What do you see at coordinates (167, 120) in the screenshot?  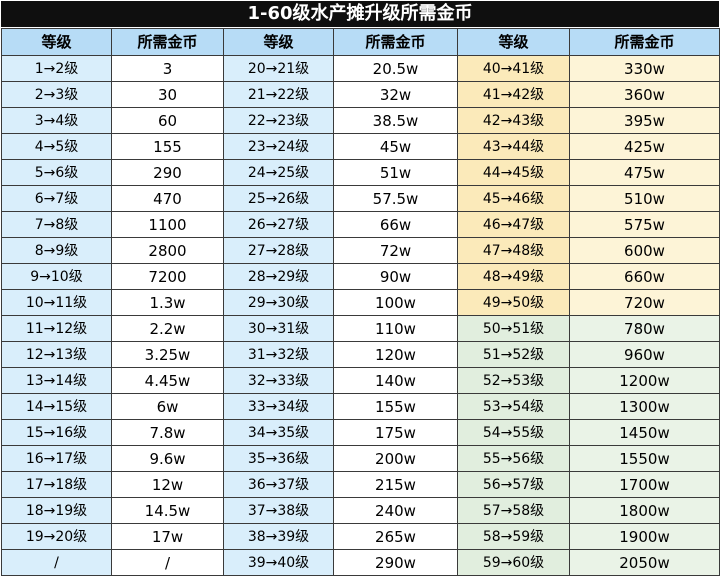 I see `coins-cell: 60` at bounding box center [167, 120].